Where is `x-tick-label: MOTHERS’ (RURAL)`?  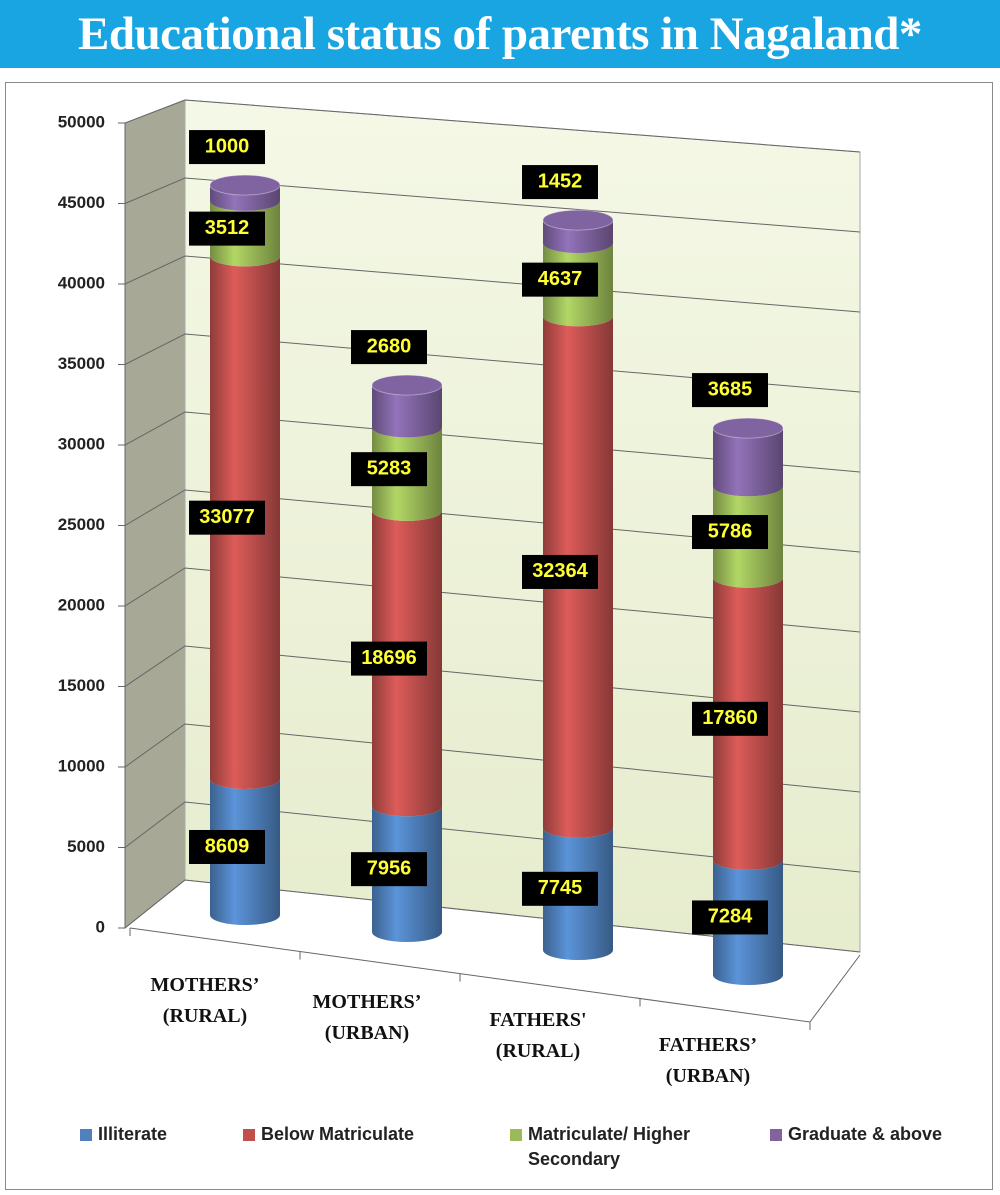
x-tick-label: MOTHERS’ (RURAL) is located at coordinates (205, 1000).